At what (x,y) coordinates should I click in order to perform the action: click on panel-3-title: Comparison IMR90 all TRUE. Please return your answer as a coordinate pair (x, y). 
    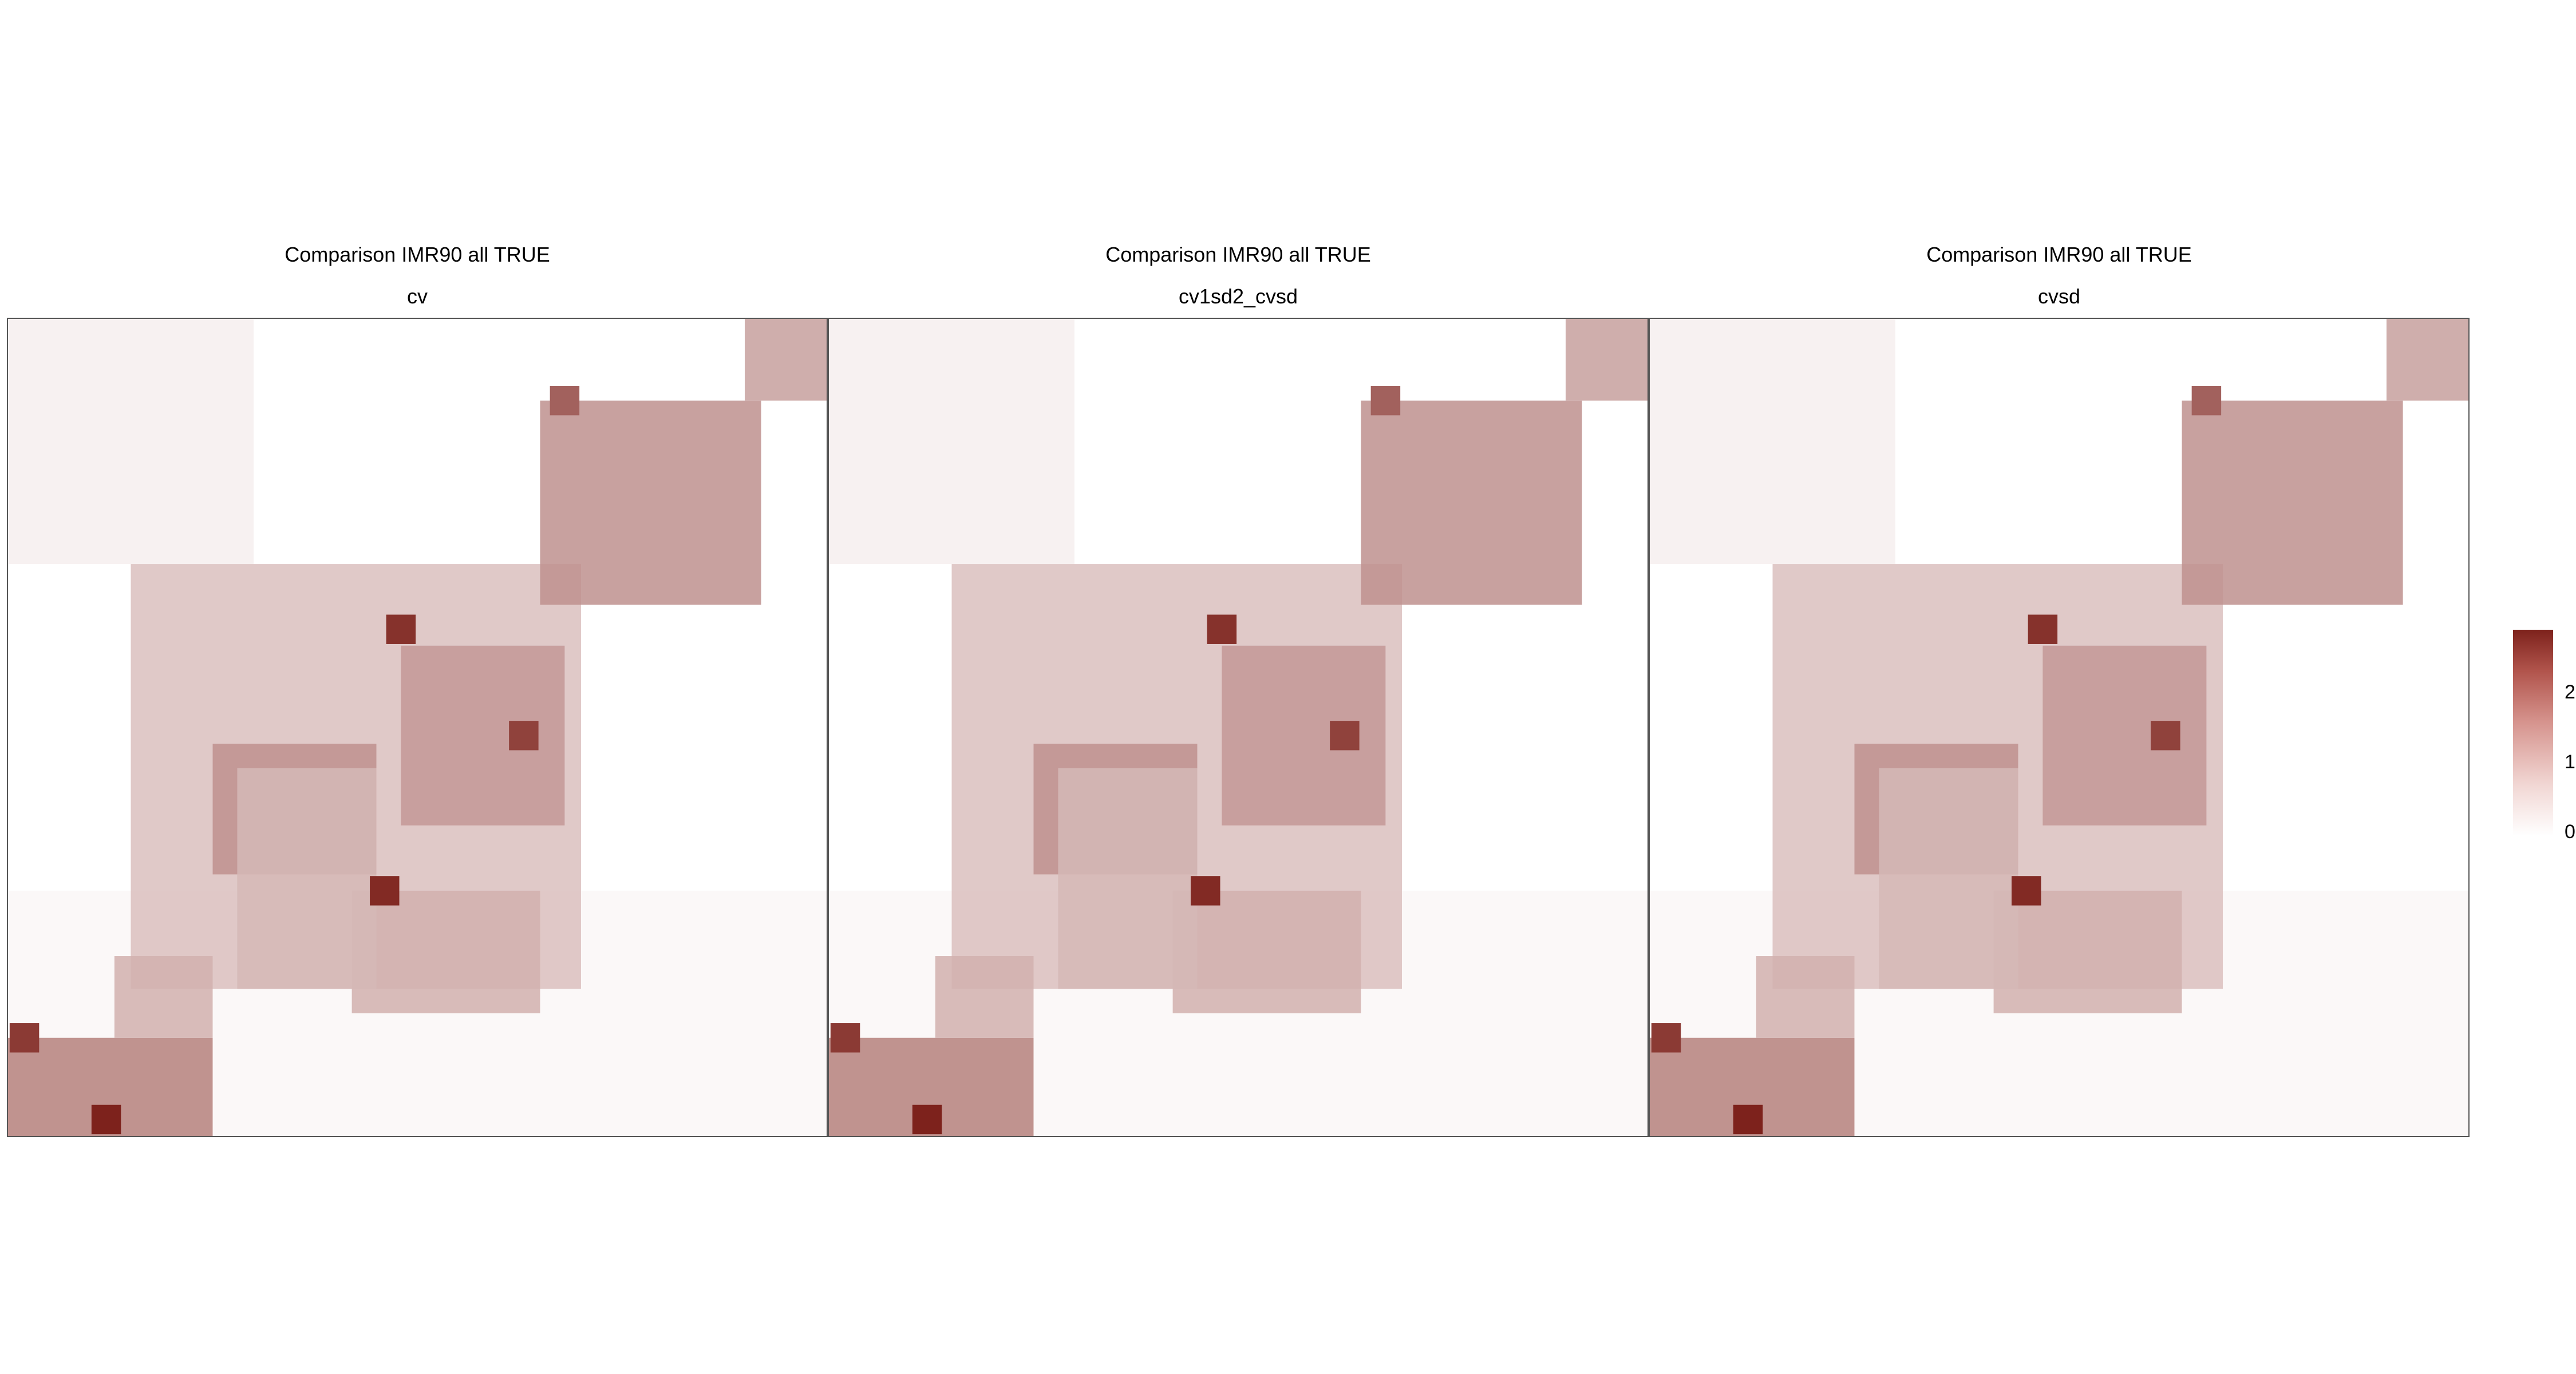
    Looking at the image, I should click on (2059, 255).